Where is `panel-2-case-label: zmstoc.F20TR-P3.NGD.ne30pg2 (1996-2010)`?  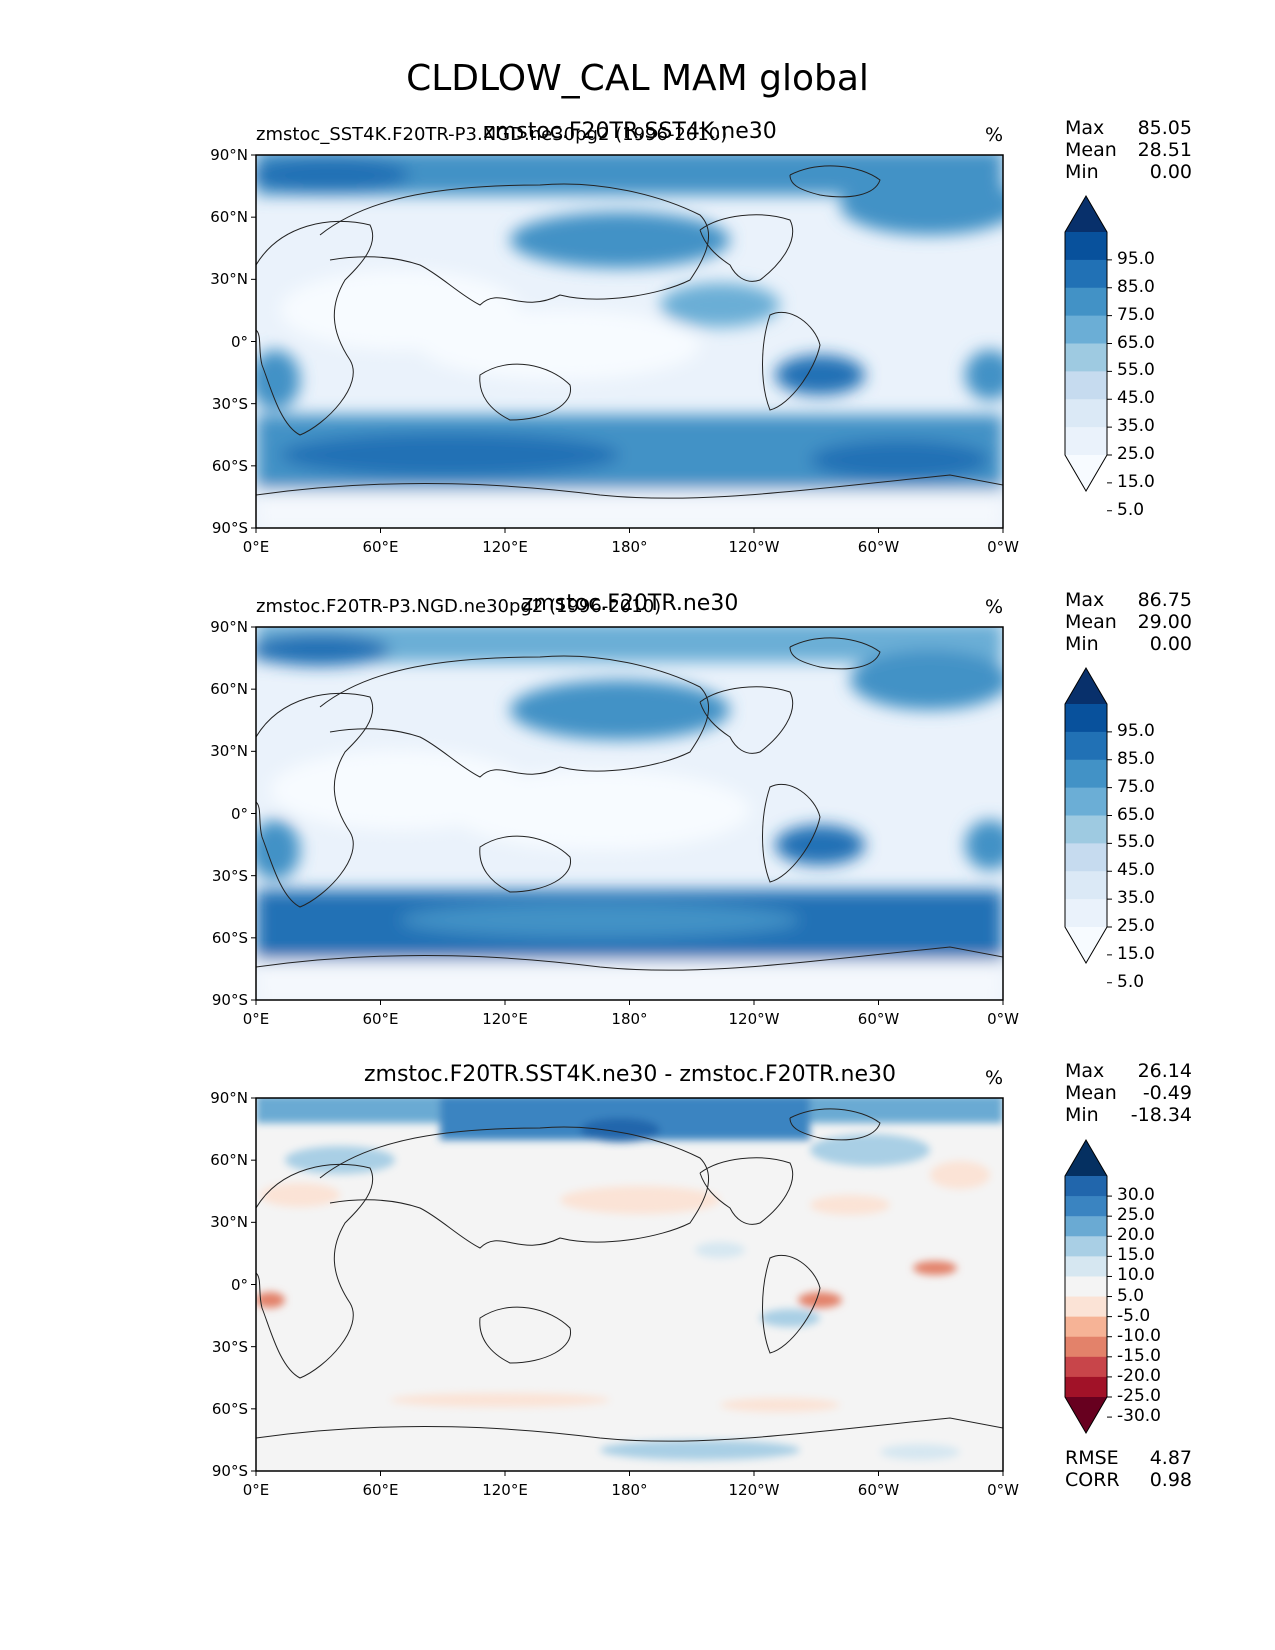 panel-2-case-label: zmstoc.F20TR-P3.NGD.ne30pg2 (1996-2010) is located at coordinates (459, 606).